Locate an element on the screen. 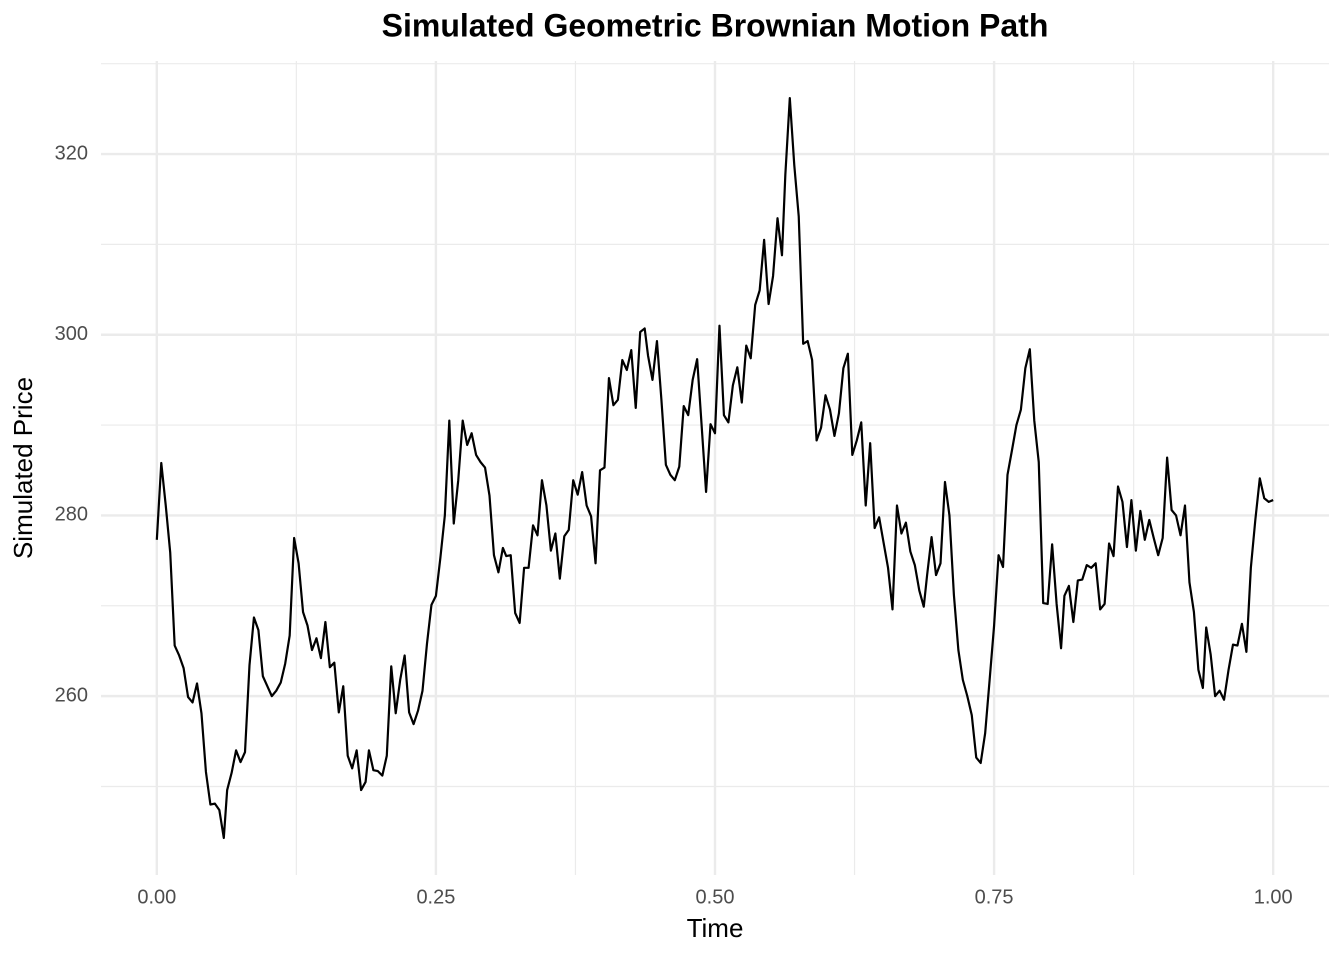 Image resolution: width=1344 pixels, height=960 pixels. y-axis-title: Simulated Price is located at coordinates (23, 468).